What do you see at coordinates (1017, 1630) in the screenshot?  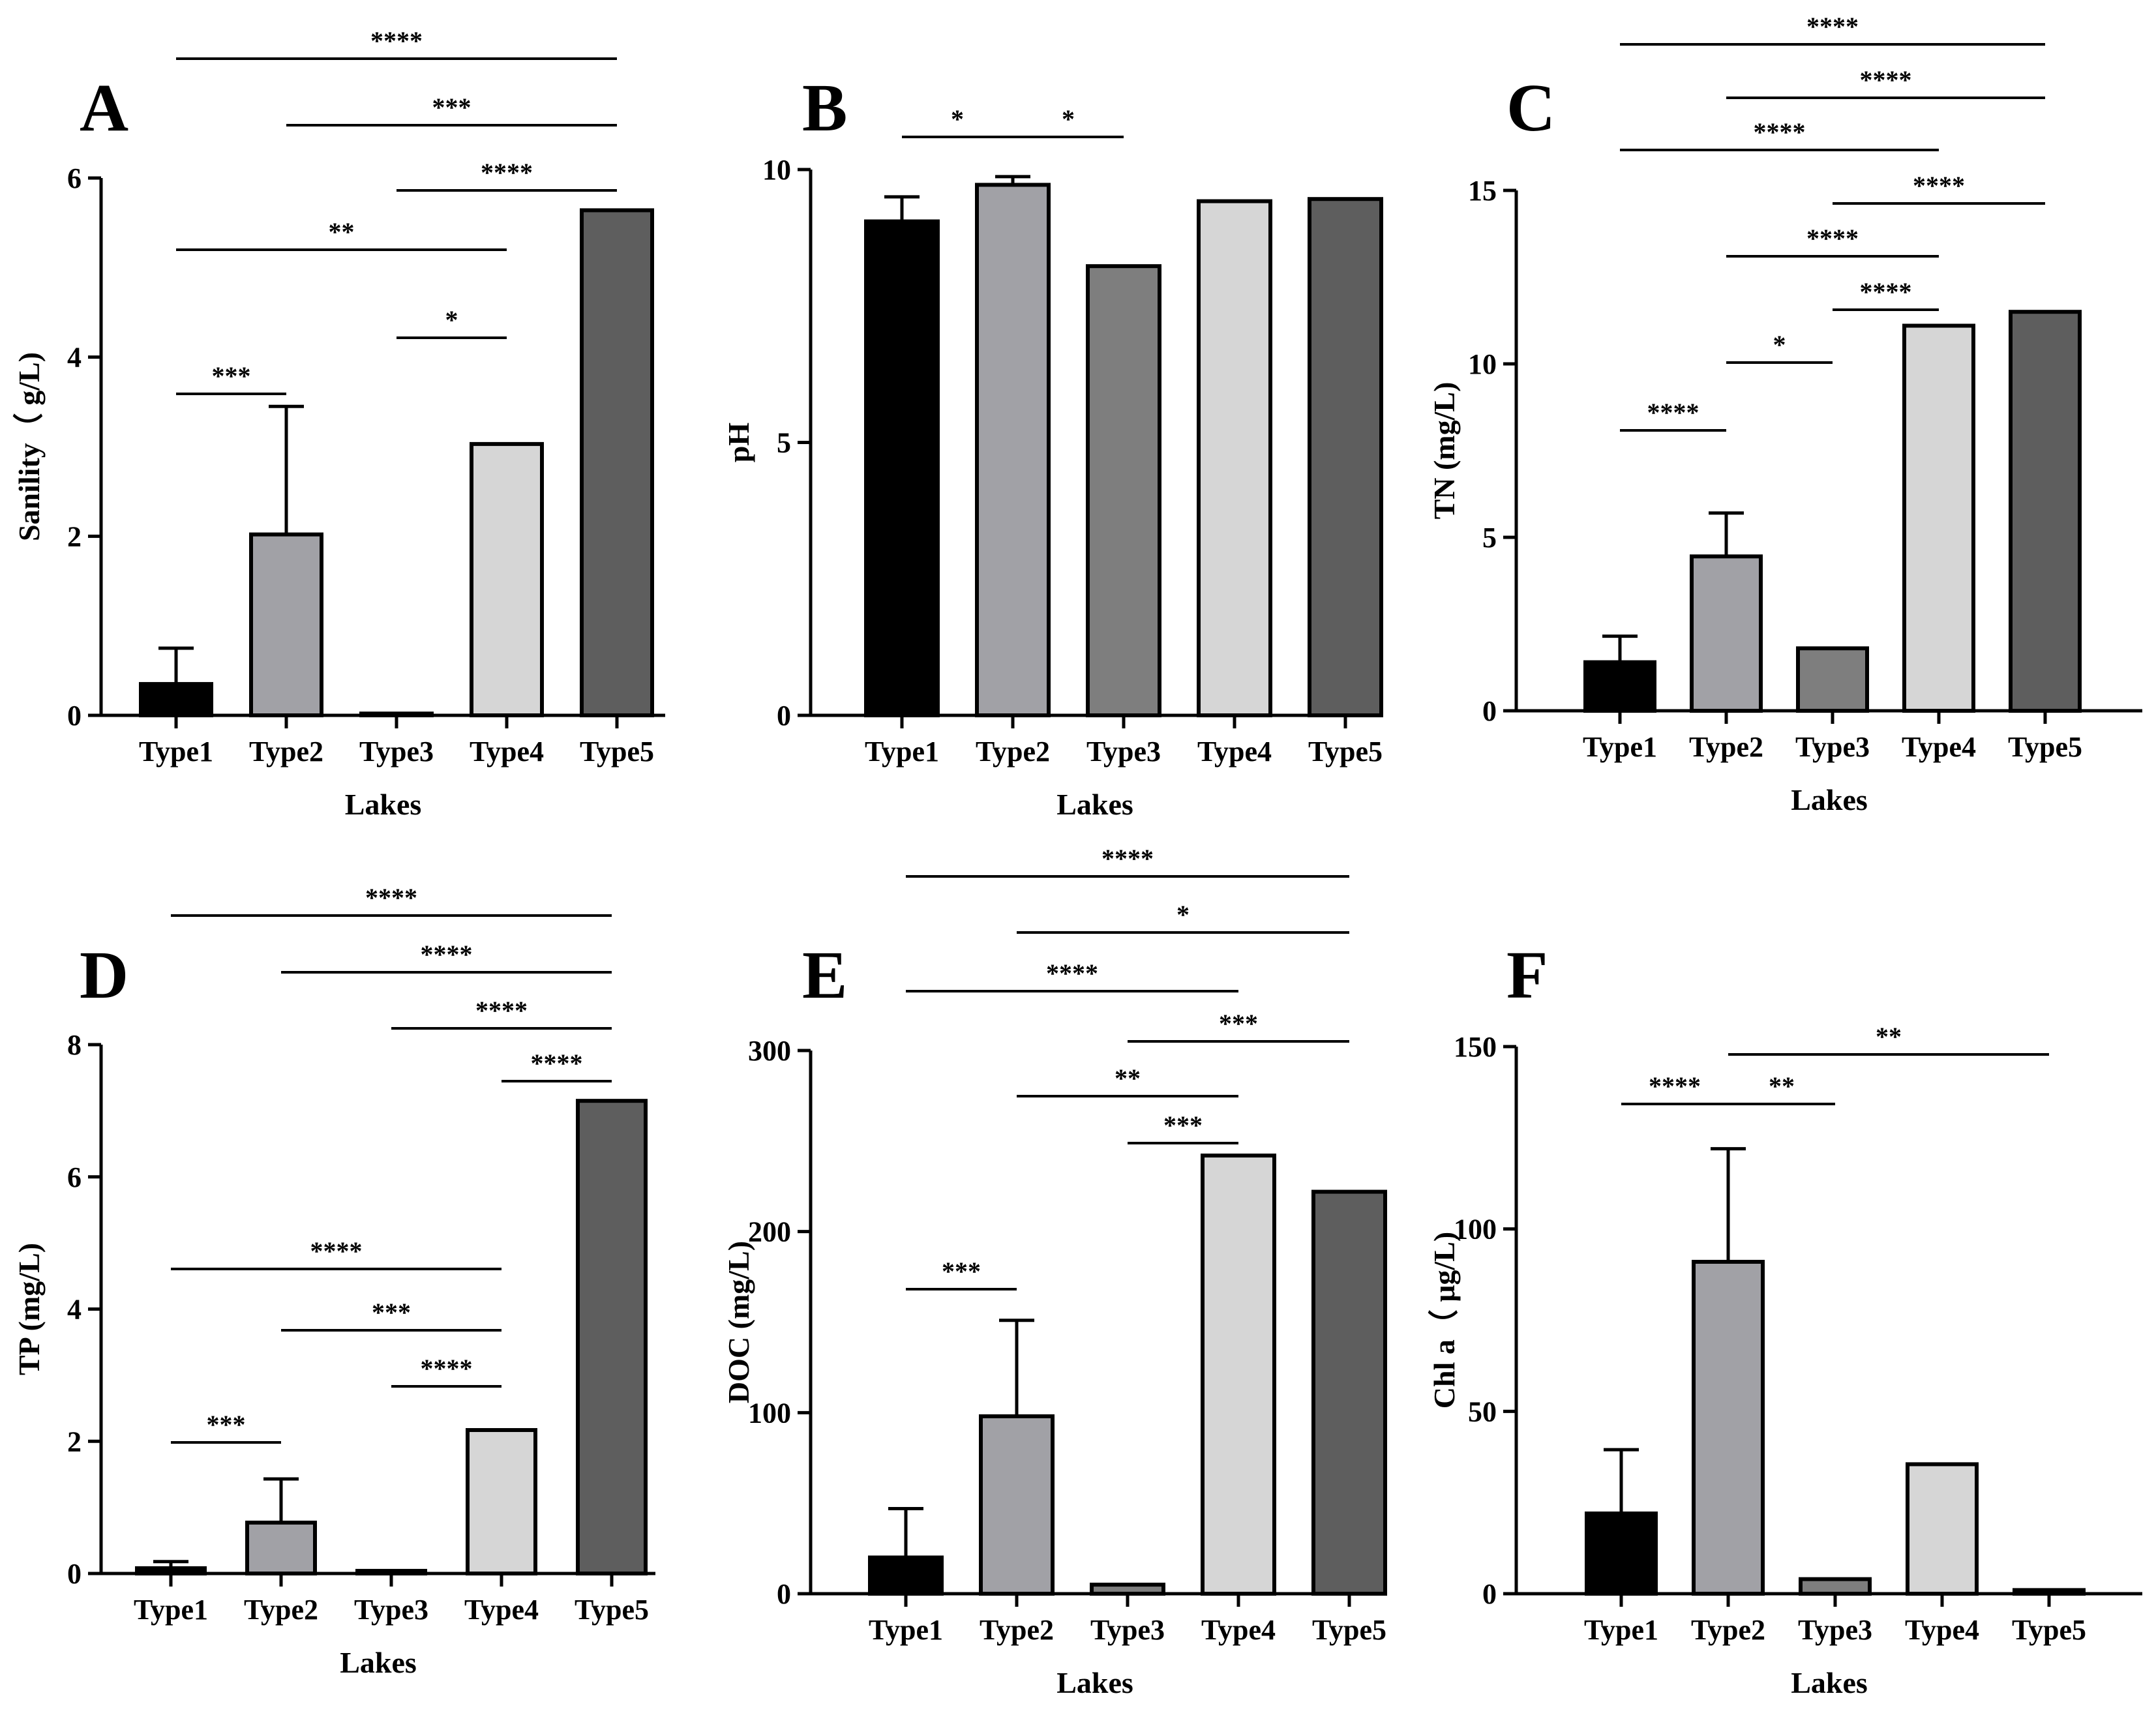 I see `x-tick-label: Type2` at bounding box center [1017, 1630].